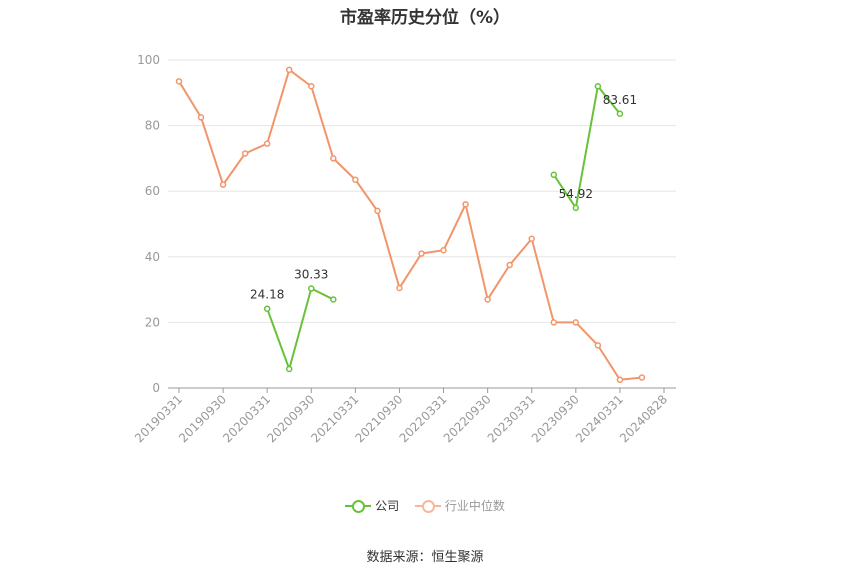 The width and height of the screenshot is (850, 575). Describe the element at coordinates (267, 295) in the screenshot. I see `data-label: 24.18` at that location.